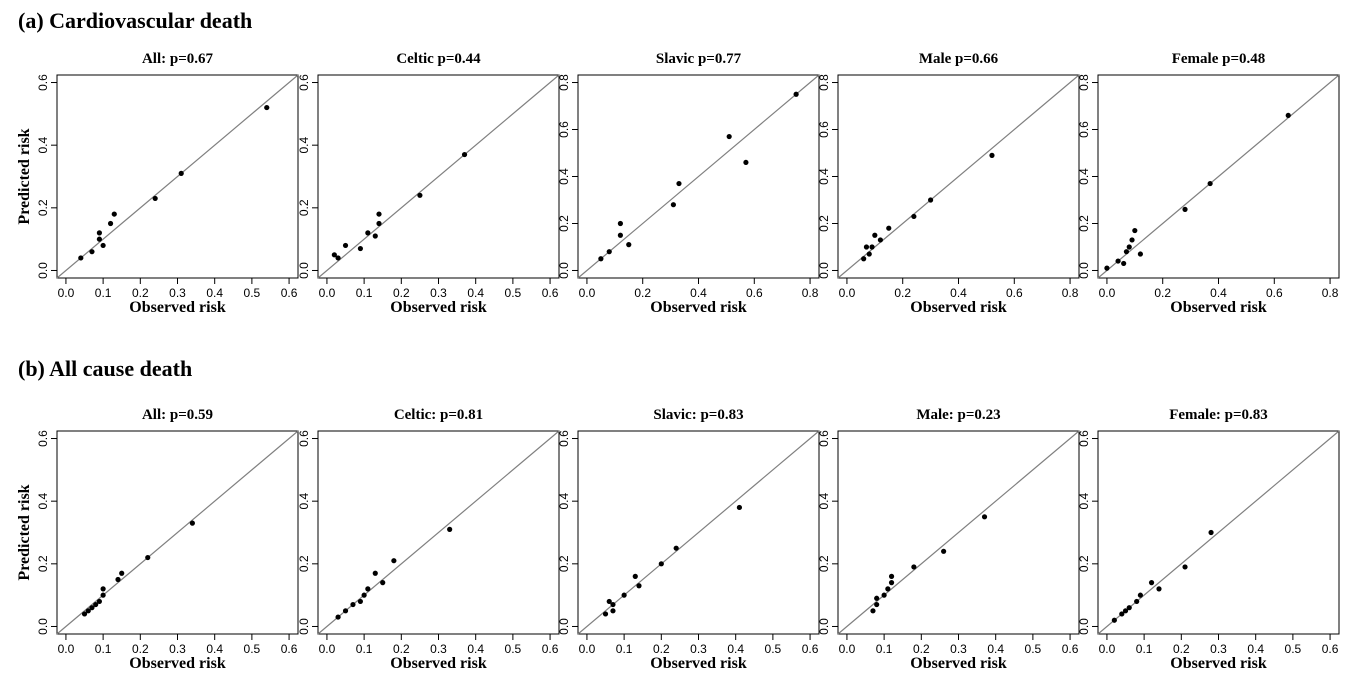 The width and height of the screenshot is (1348, 679). Describe the element at coordinates (959, 59) in the screenshot. I see `panel-title: Male p=0.66` at that location.